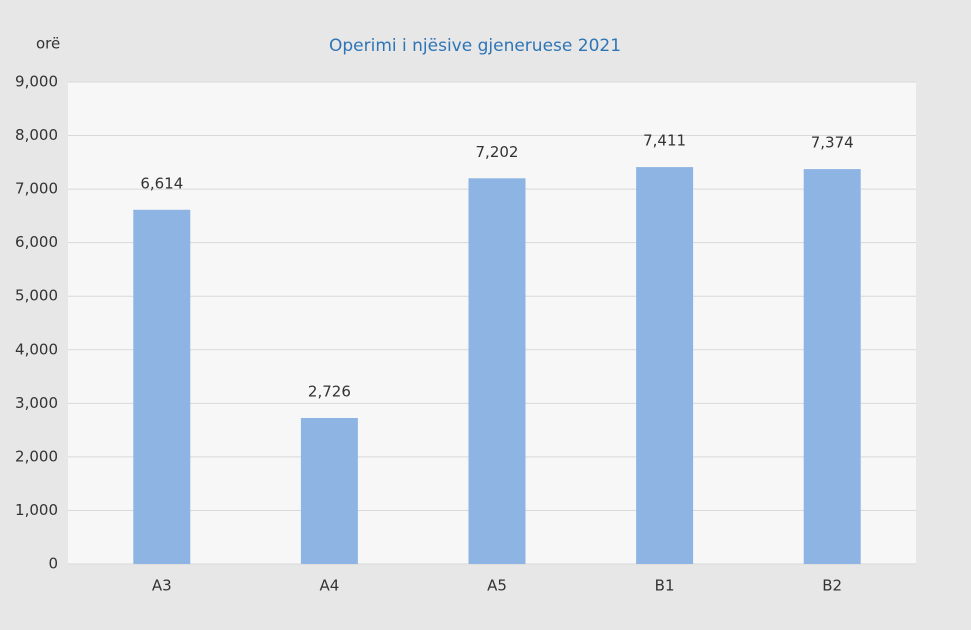 The height and width of the screenshot is (630, 971). What do you see at coordinates (162, 586) in the screenshot?
I see `x-tick-label: A3` at bounding box center [162, 586].